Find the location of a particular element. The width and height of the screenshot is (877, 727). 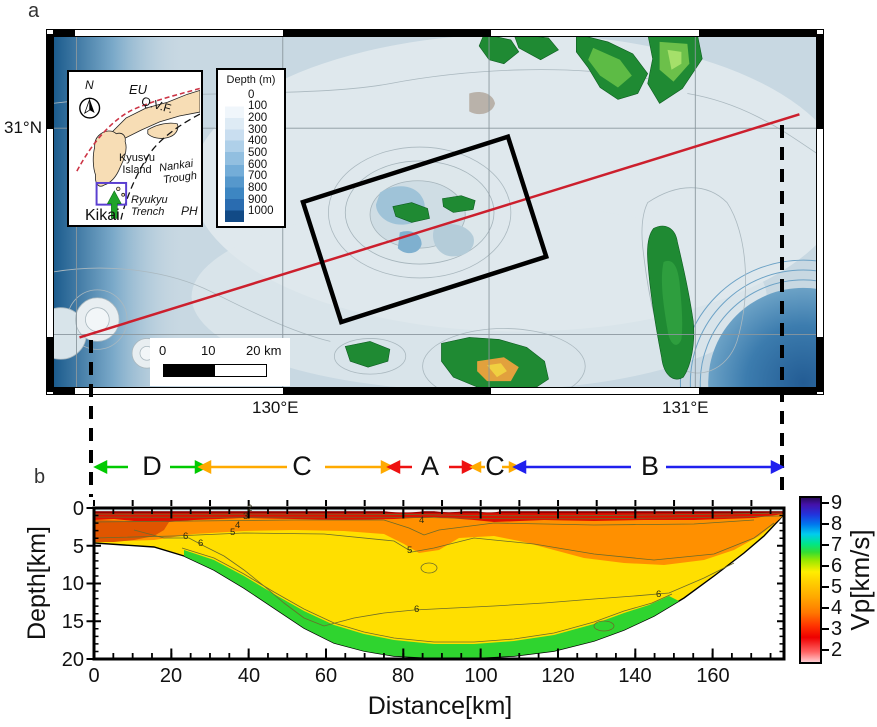

legend-value: 1000 is located at coordinates (261, 211).